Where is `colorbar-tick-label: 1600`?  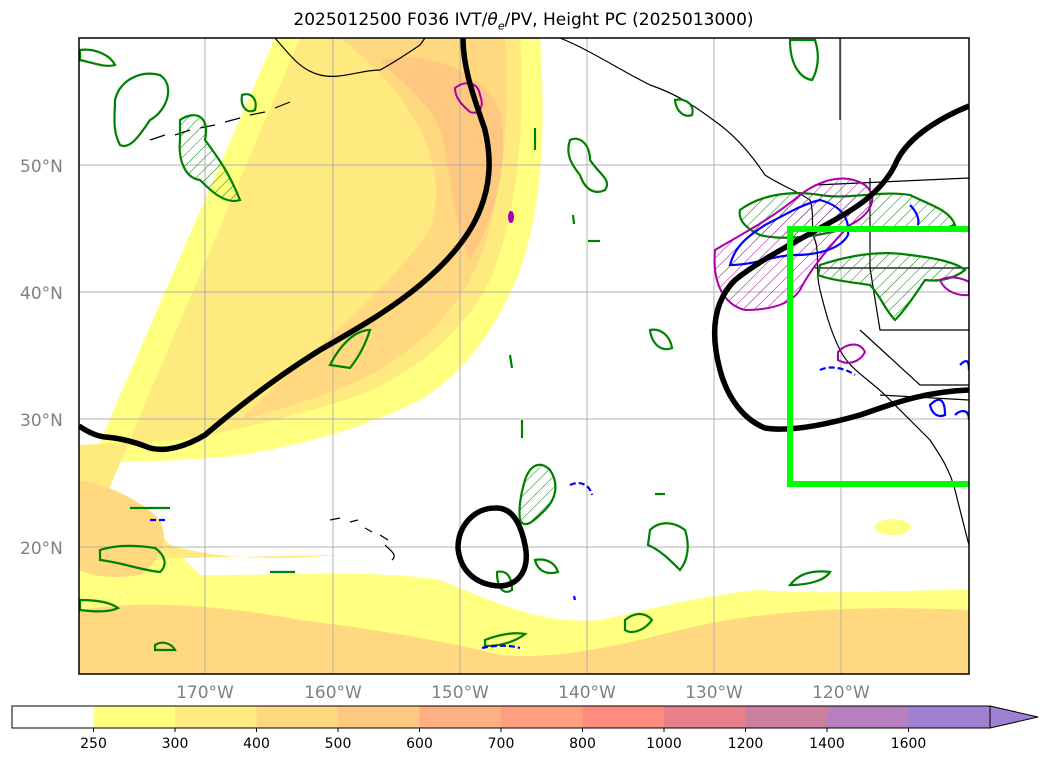
colorbar-tick-label: 1600 is located at coordinates (909, 744).